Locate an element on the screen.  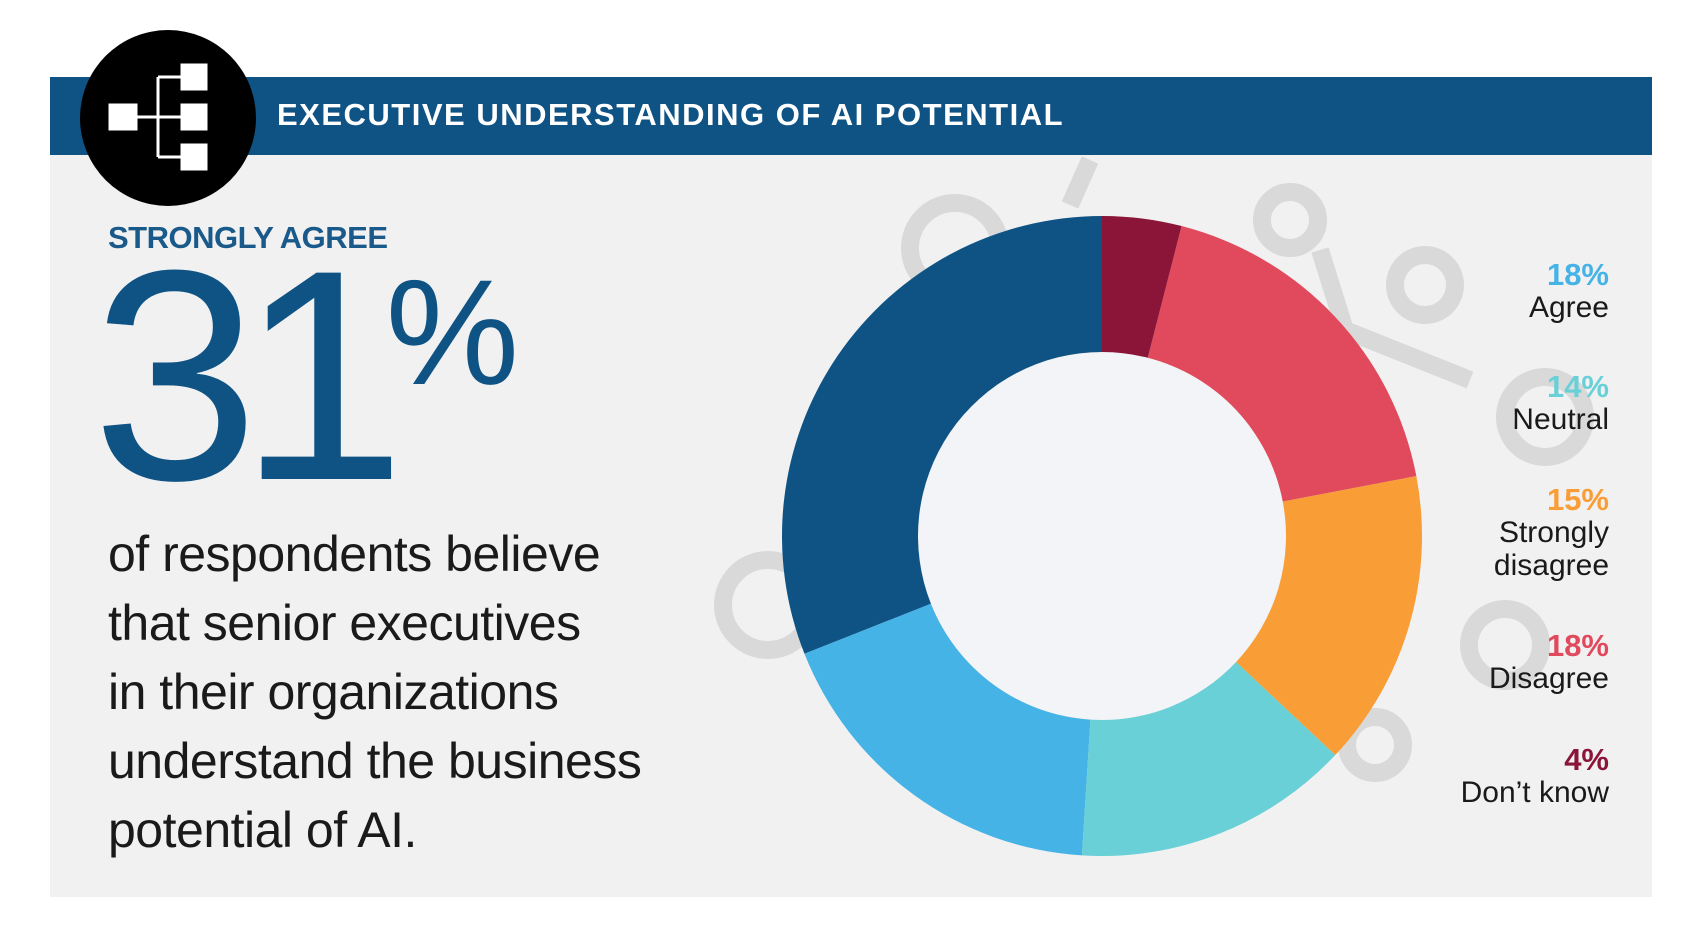
header-bar is located at coordinates (851, 116).